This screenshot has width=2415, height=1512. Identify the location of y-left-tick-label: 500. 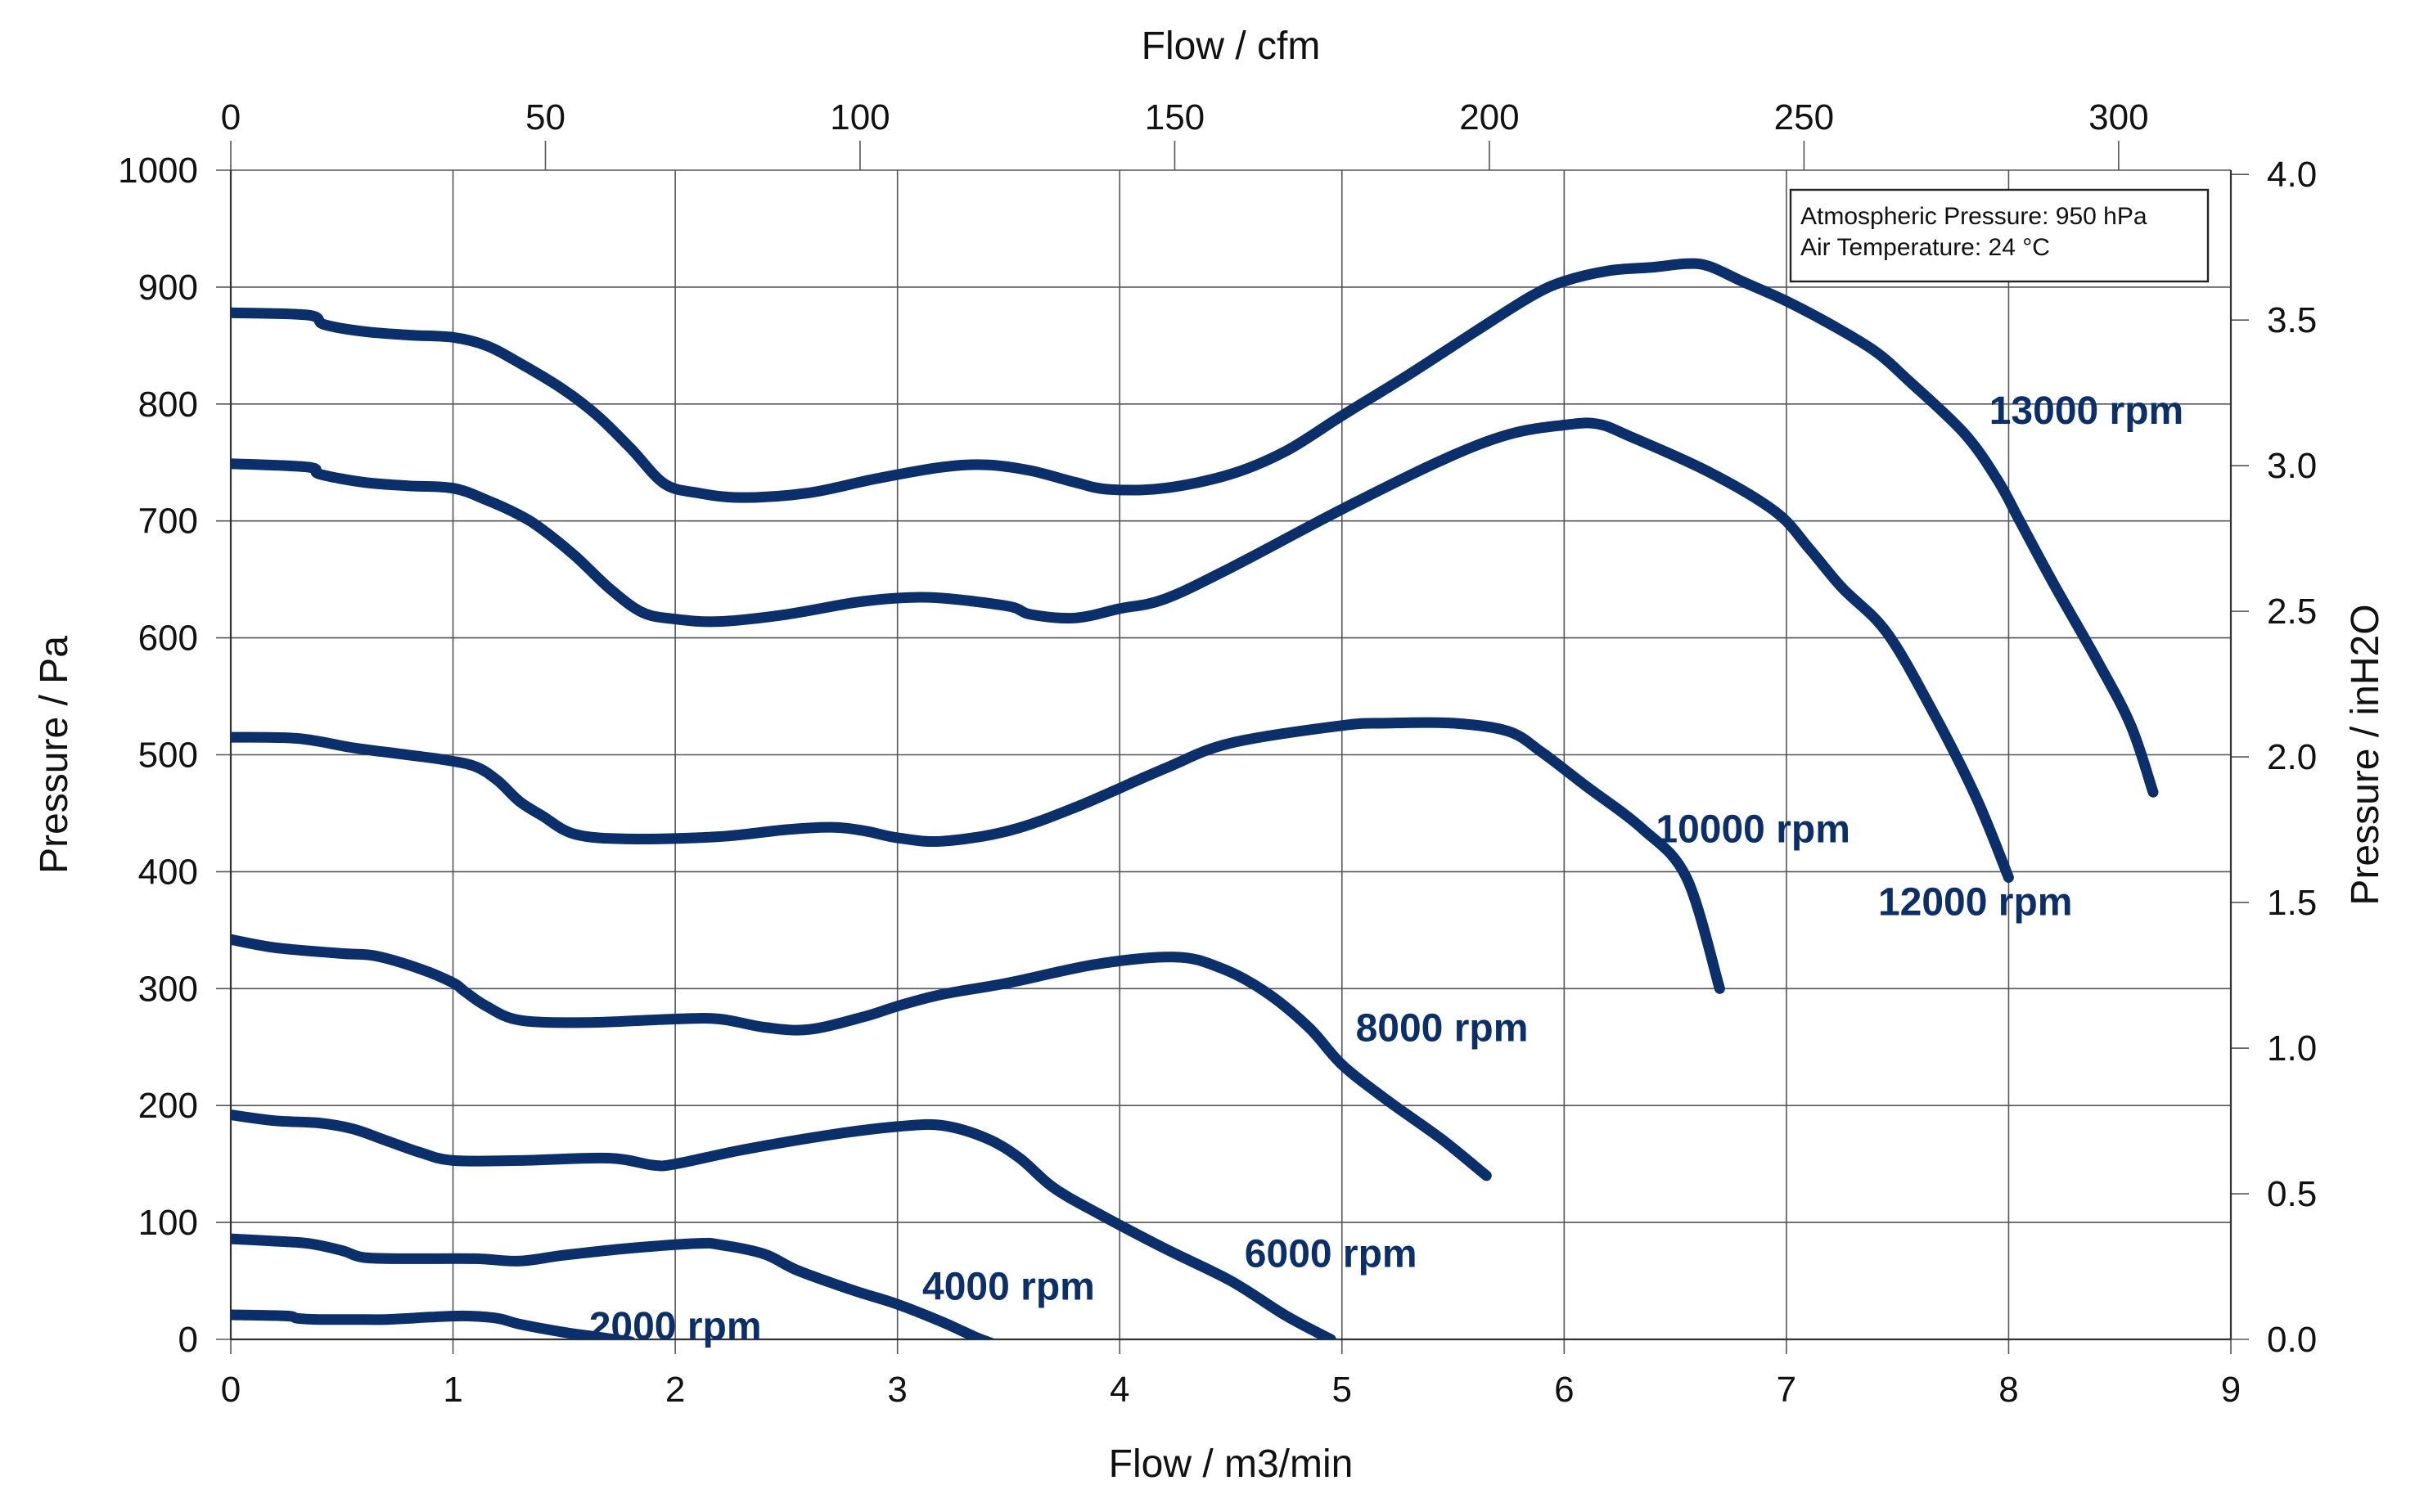
(168, 756).